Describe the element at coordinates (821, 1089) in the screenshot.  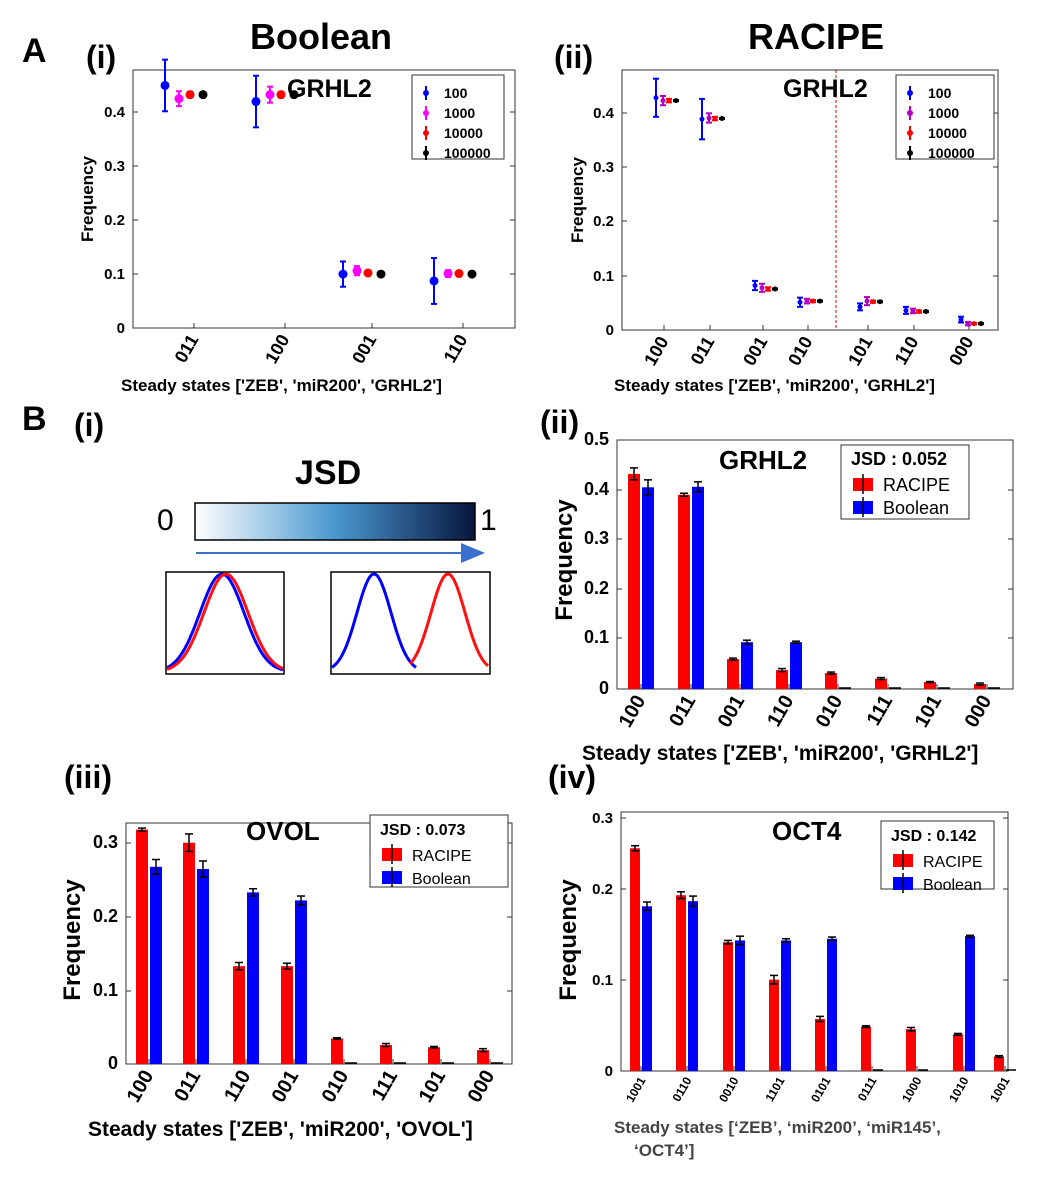
I see `x-tick-label: 0101` at that location.